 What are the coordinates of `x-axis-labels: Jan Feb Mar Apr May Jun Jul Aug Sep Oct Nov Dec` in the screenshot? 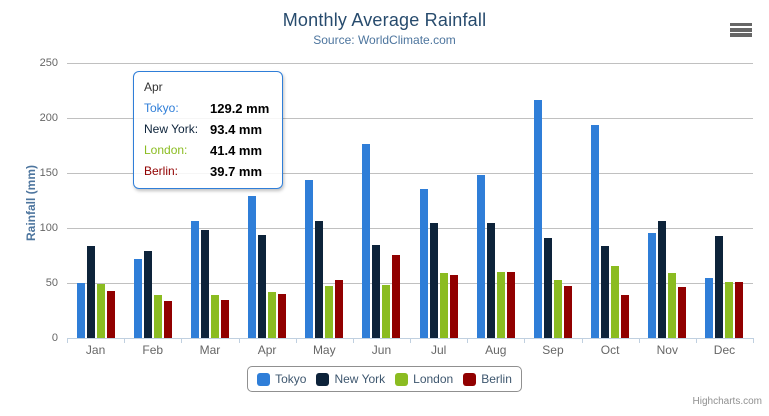 It's located at (410, 350).